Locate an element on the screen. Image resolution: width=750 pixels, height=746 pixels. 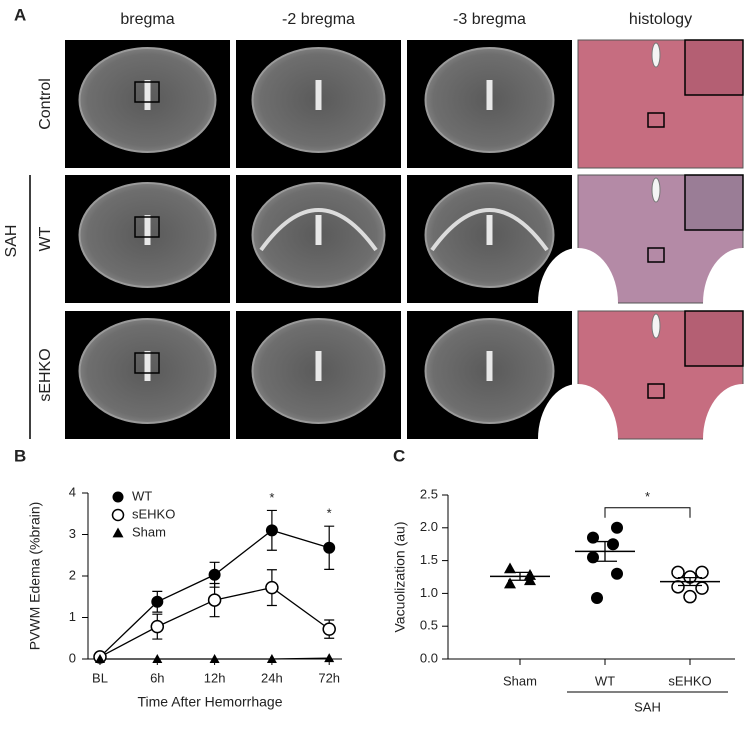
panel-label: C is located at coordinates (399, 455).